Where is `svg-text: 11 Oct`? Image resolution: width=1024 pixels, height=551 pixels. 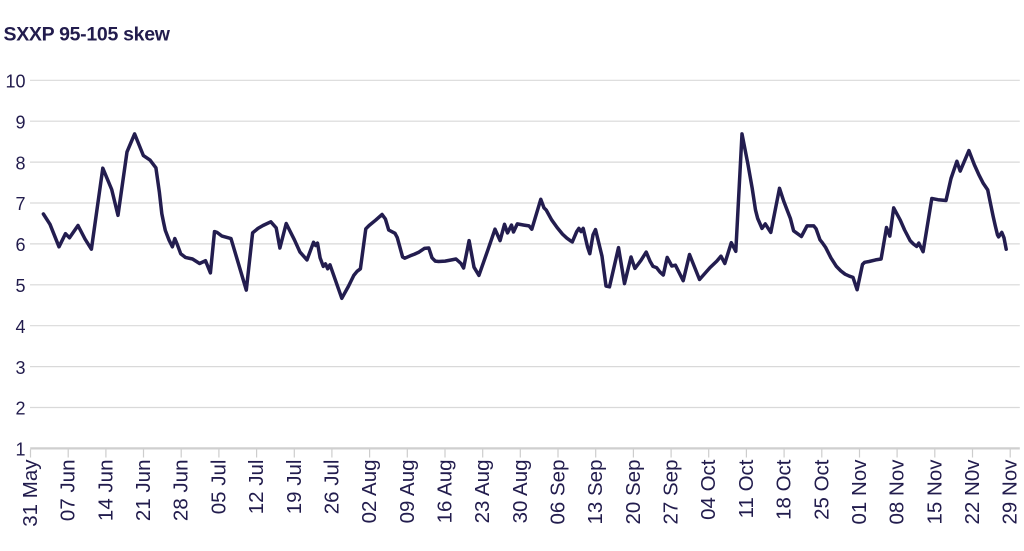
svg-text: 11 Oct is located at coordinates (746, 488).